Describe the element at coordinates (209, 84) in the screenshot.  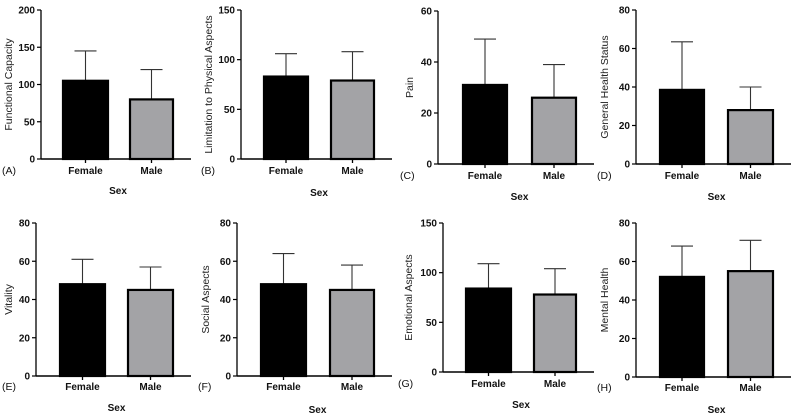
I see `y-axis-title: Limitation to Physical Aspects` at that location.